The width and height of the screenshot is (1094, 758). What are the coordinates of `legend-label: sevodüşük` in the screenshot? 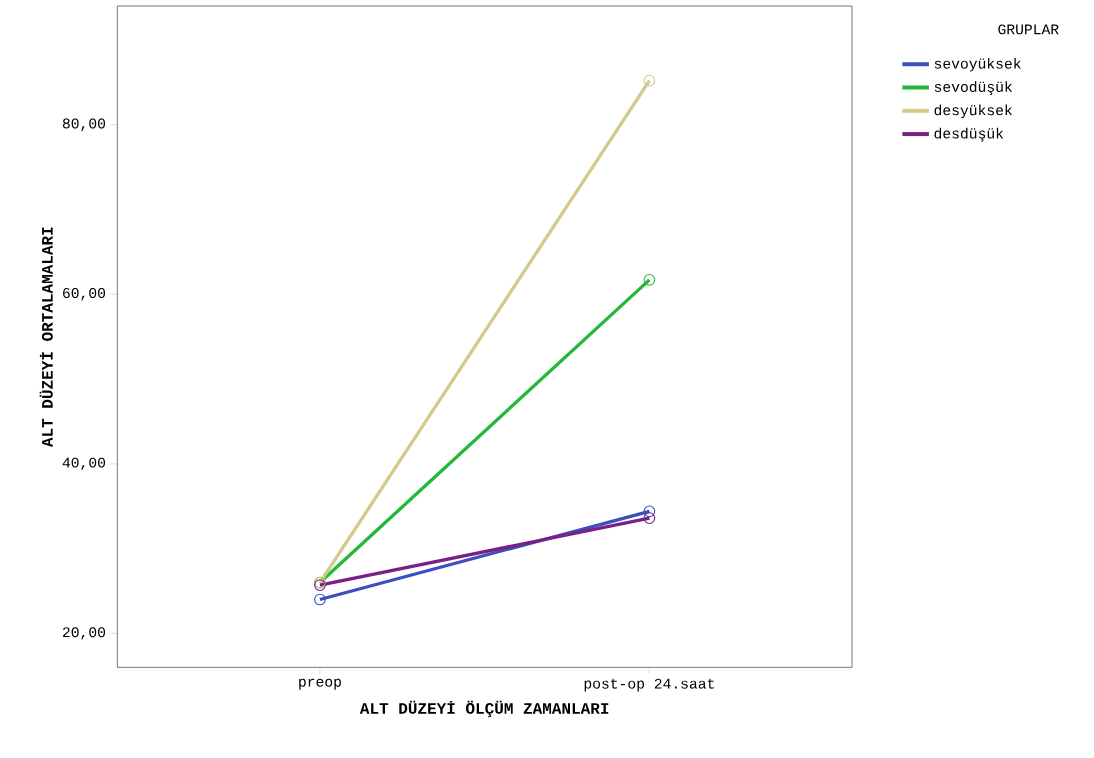 It's located at (973, 88).